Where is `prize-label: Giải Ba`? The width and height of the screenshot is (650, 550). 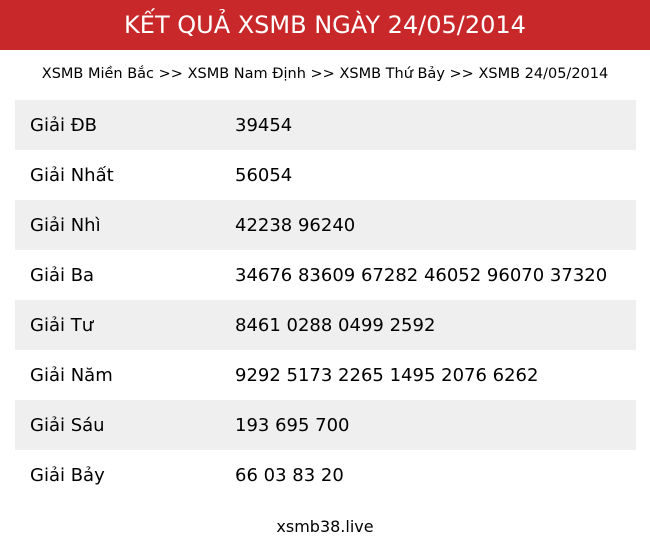 prize-label: Giải Ba is located at coordinates (62, 275).